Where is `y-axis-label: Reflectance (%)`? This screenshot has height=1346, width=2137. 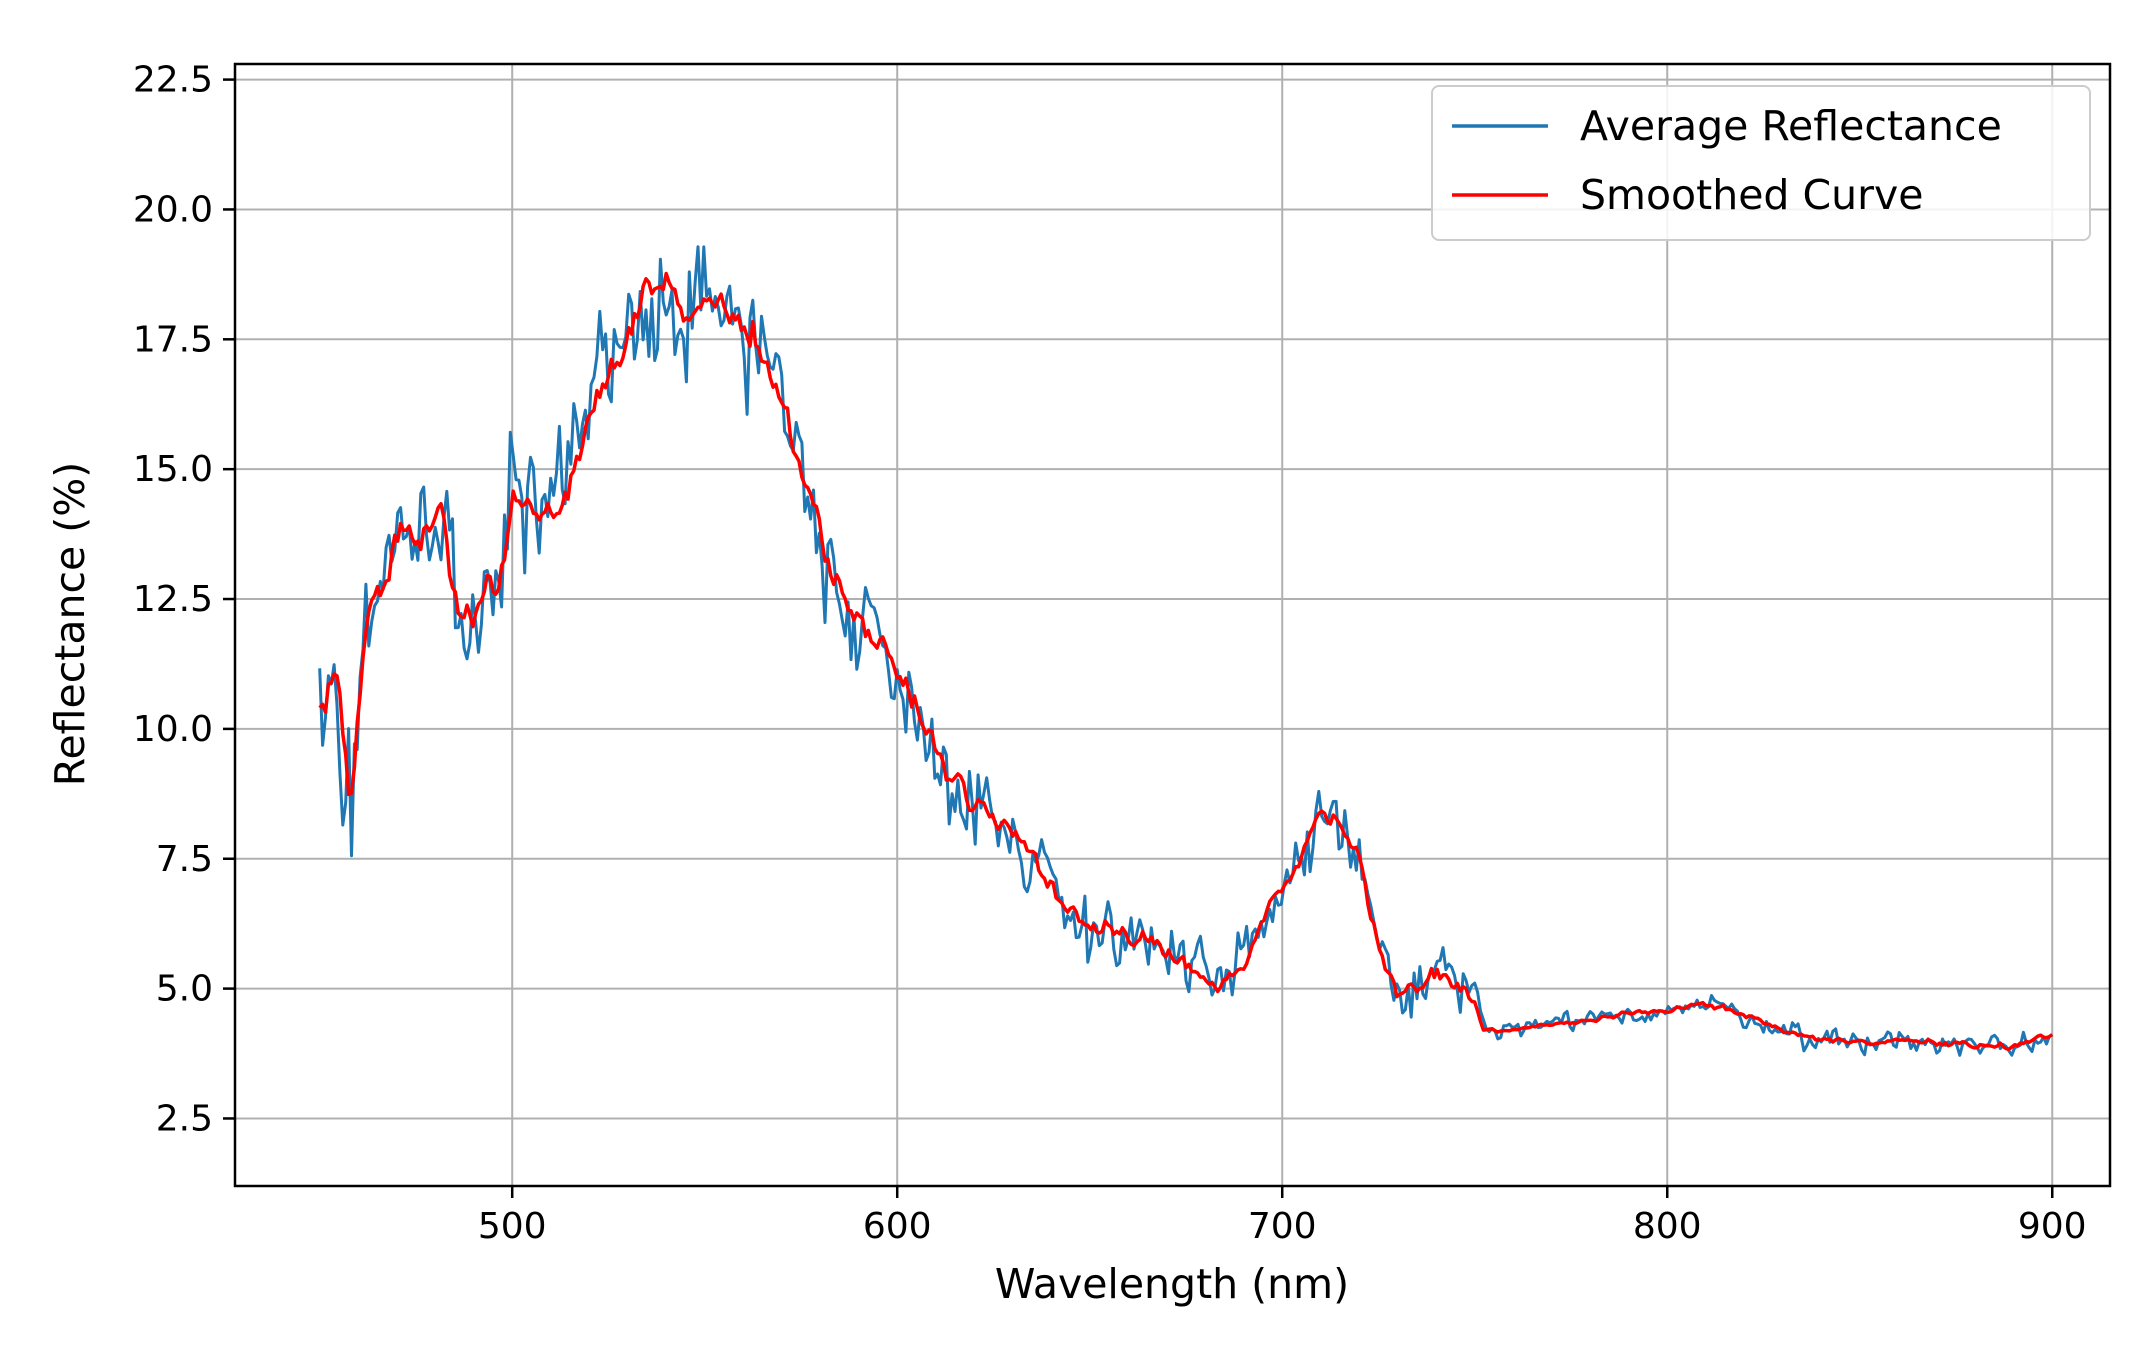 y-axis-label: Reflectance (%) is located at coordinates (70, 624).